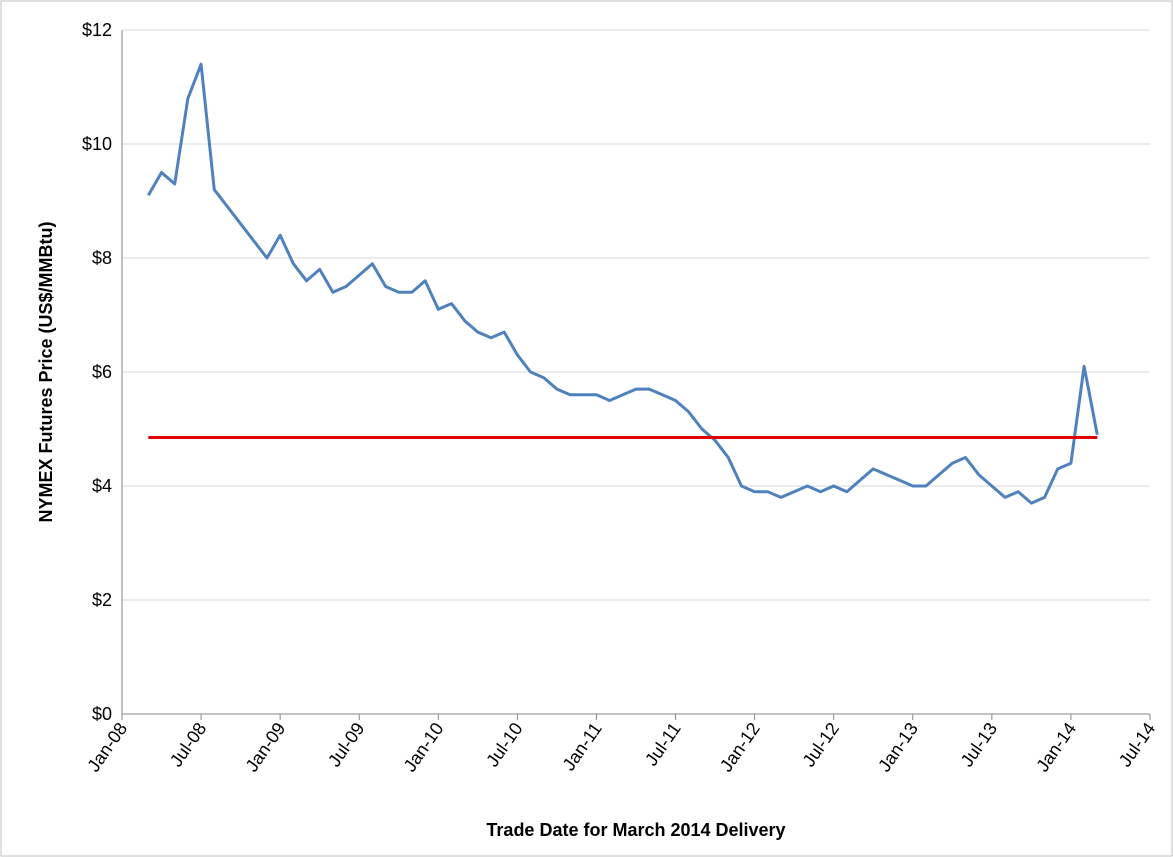  What do you see at coordinates (102, 486) in the screenshot?
I see `y-tick-label: $4` at bounding box center [102, 486].